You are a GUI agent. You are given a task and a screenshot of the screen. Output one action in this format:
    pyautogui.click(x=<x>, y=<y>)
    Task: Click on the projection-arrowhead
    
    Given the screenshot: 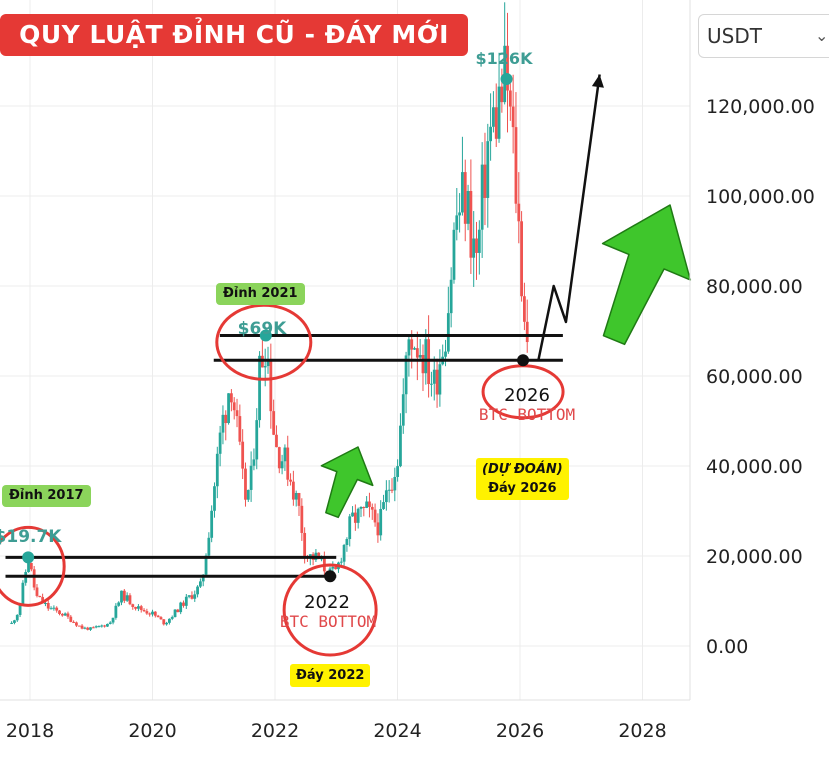 What is the action you would take?
    pyautogui.click(x=597, y=81)
    